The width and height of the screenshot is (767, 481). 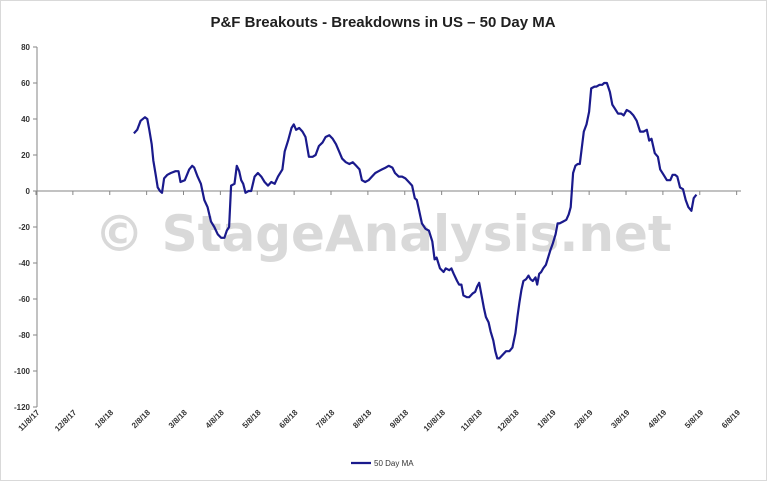 I want to click on y-tick-label: -120, so click(x=22, y=407).